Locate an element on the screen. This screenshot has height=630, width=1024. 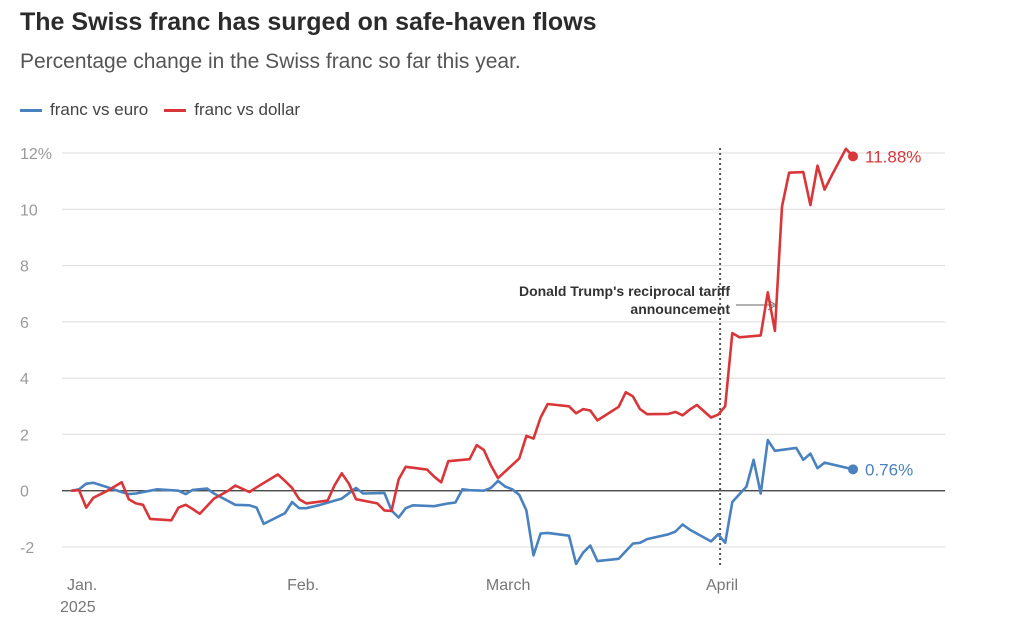
x-tick-label: Jan. is located at coordinates (82, 585).